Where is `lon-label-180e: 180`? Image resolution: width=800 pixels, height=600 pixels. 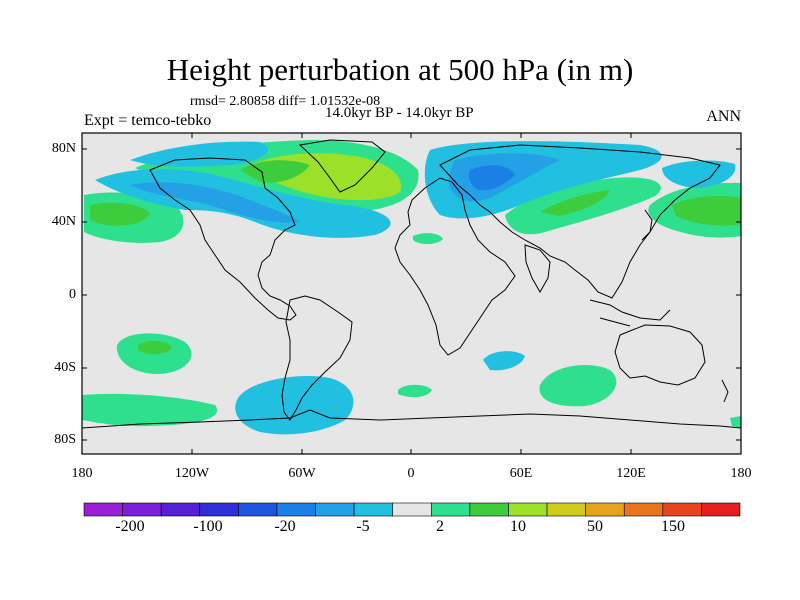 lon-label-180e: 180 is located at coordinates (741, 473).